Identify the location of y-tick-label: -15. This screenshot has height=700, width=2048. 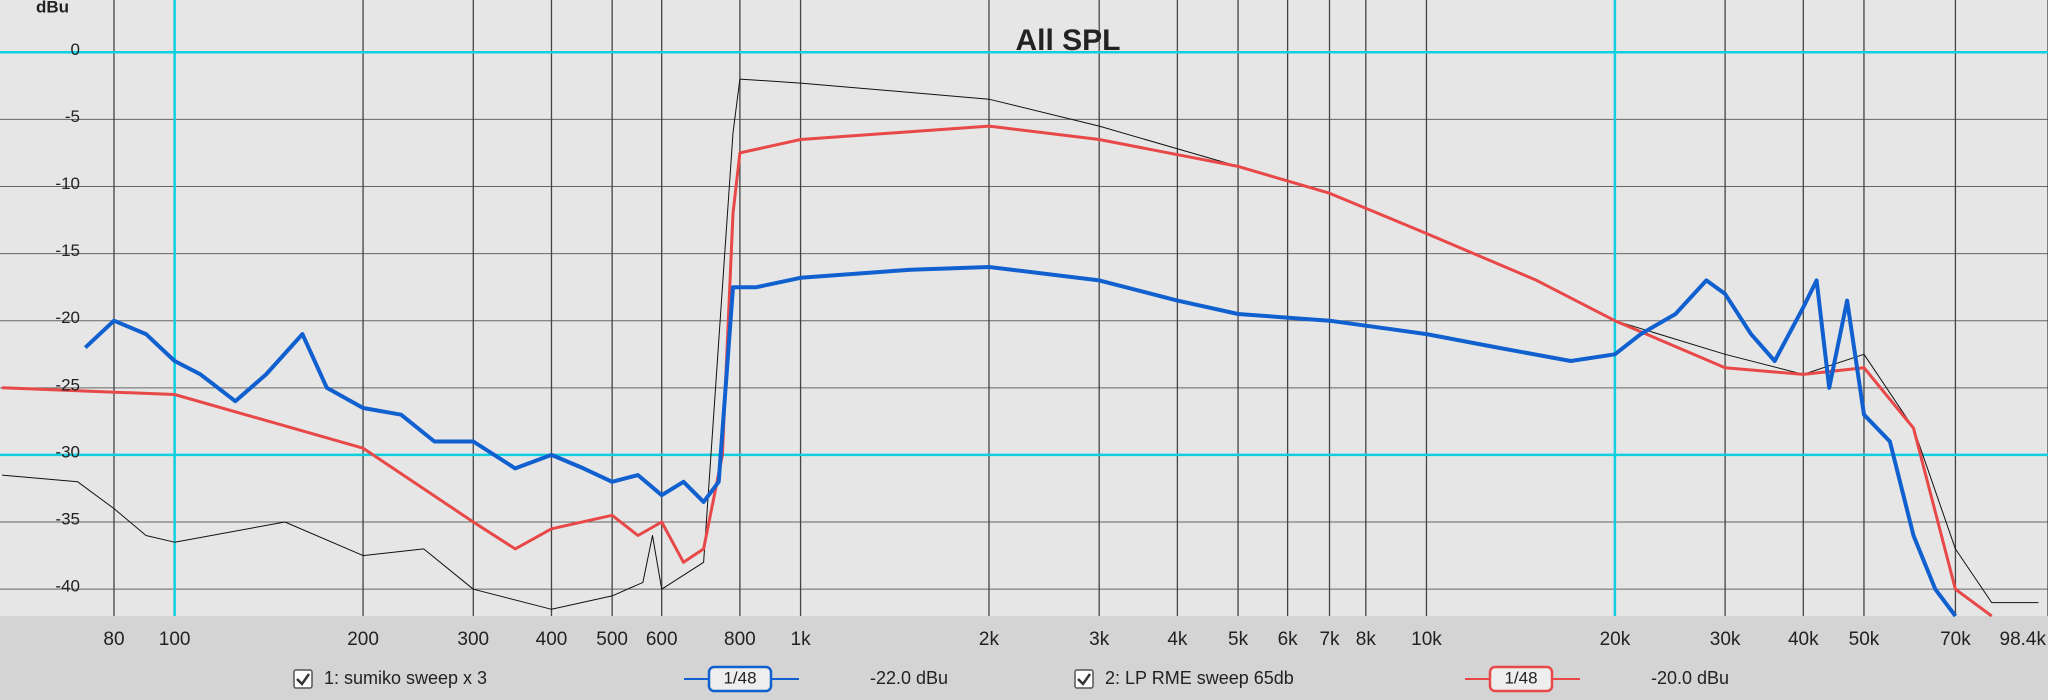
(67, 250).